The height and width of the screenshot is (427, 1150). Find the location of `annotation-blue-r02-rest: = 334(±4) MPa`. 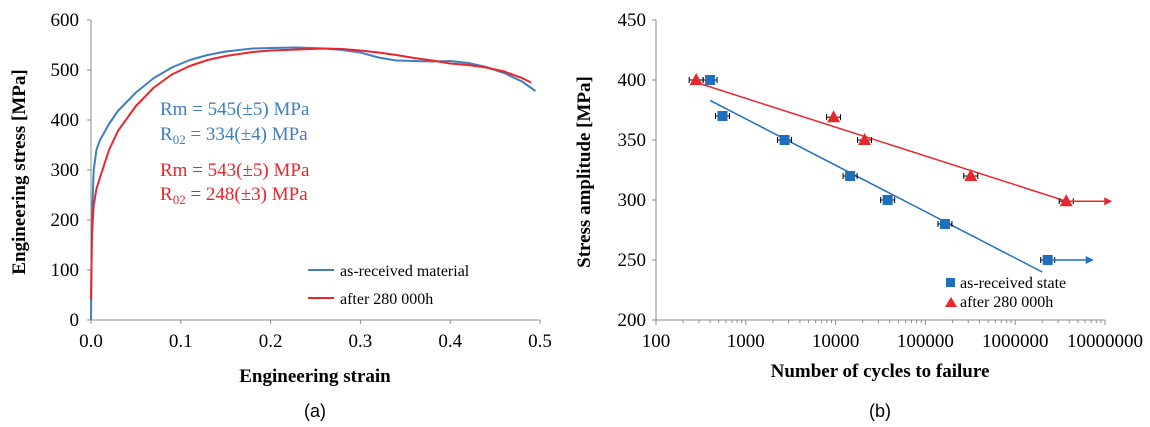

annotation-blue-r02-rest: = 334(±4) MPa is located at coordinates (247, 134).